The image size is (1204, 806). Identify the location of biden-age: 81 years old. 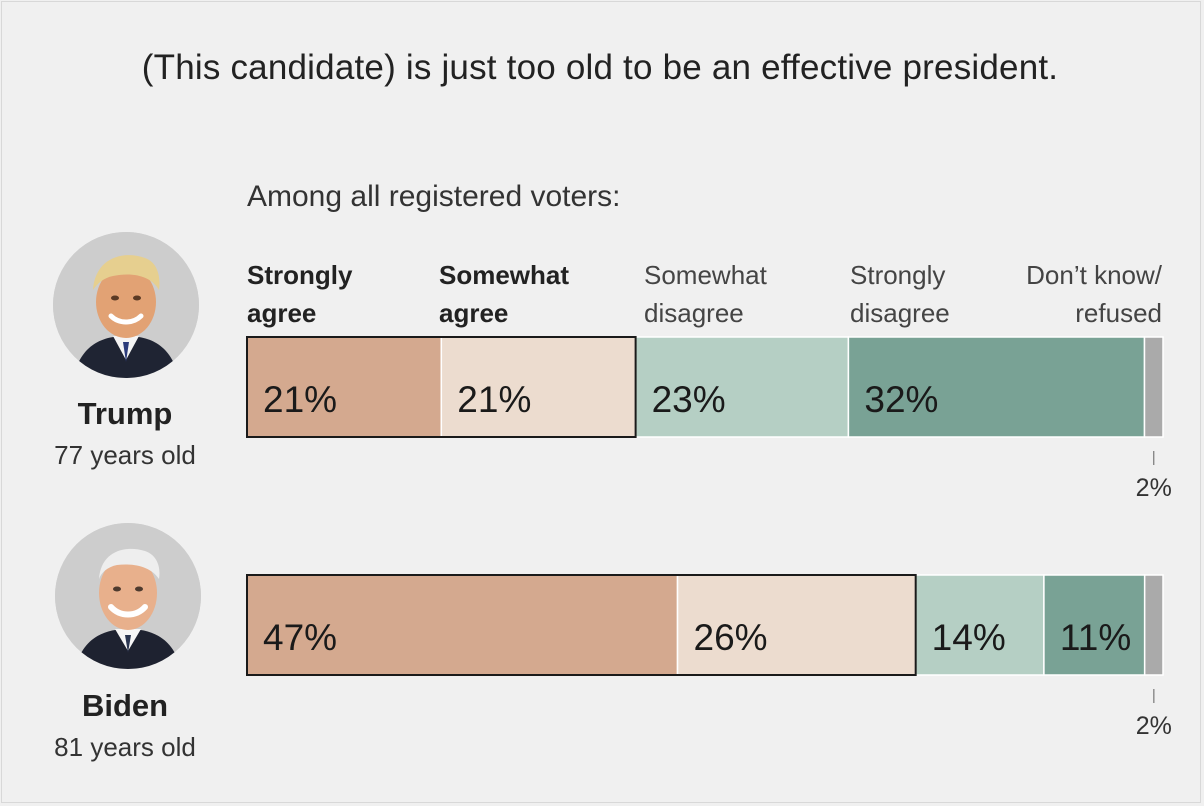
(125, 747).